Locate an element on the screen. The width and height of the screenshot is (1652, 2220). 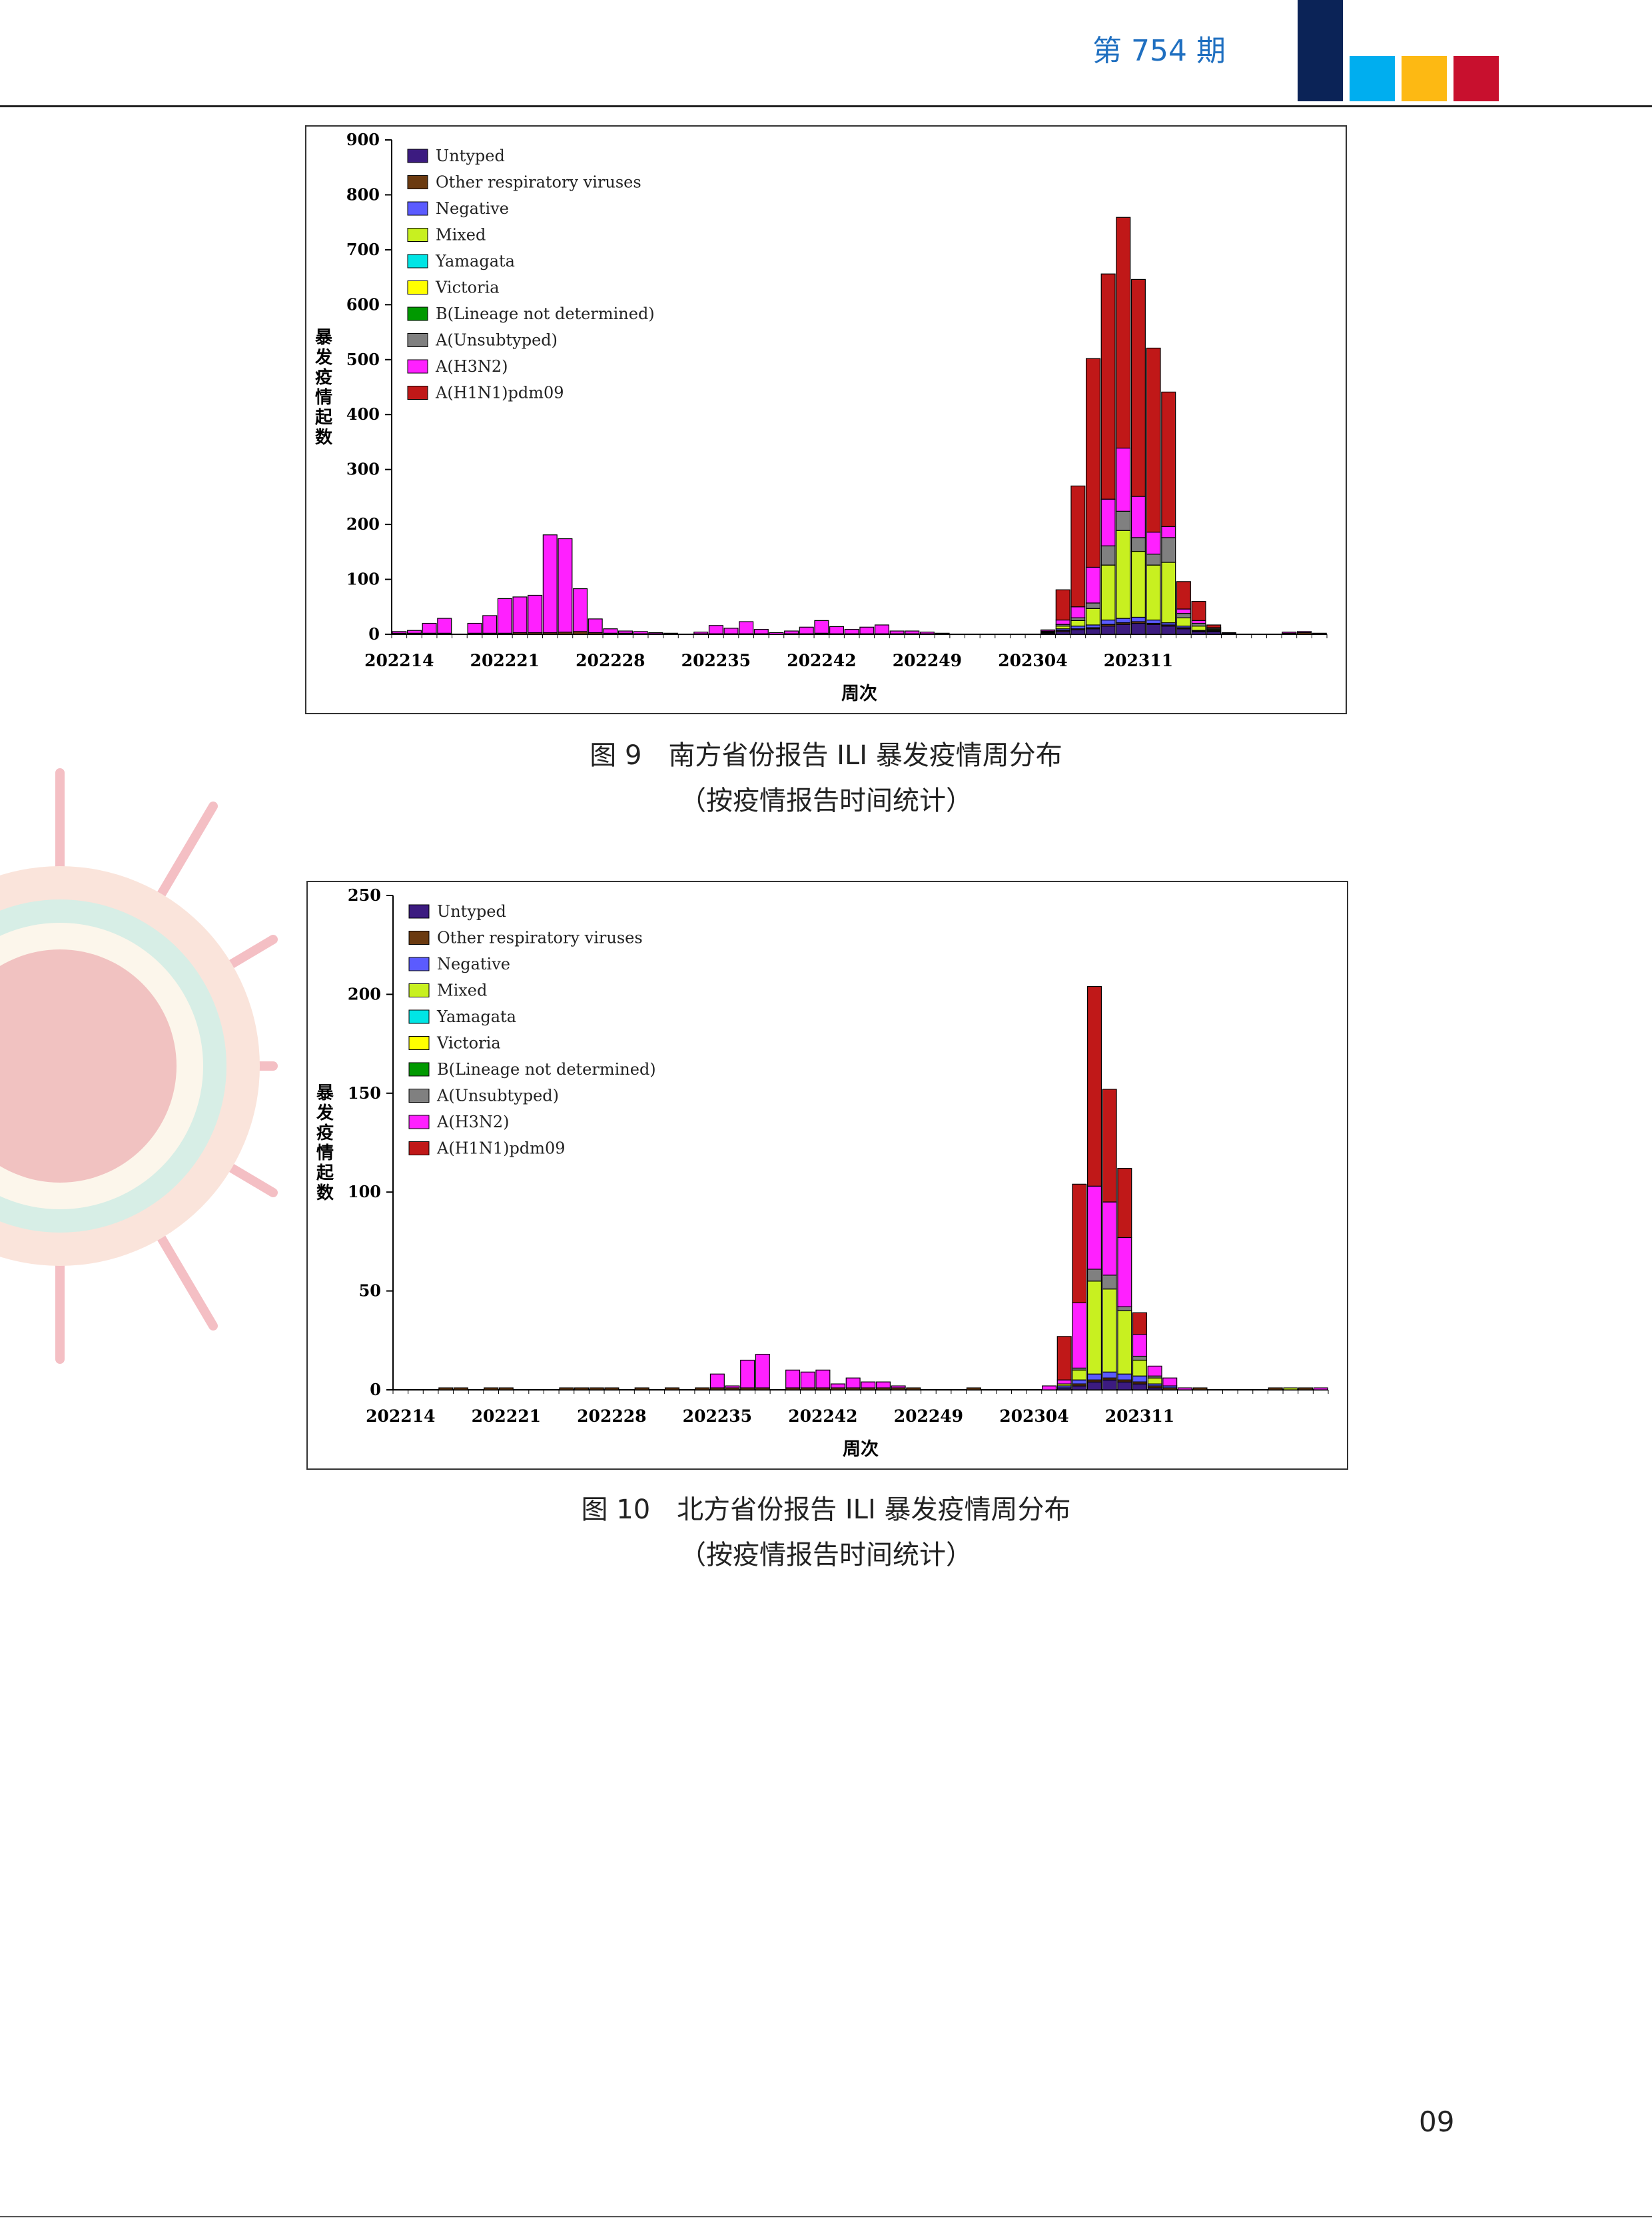
legend-label: Victoria is located at coordinates (467, 287).